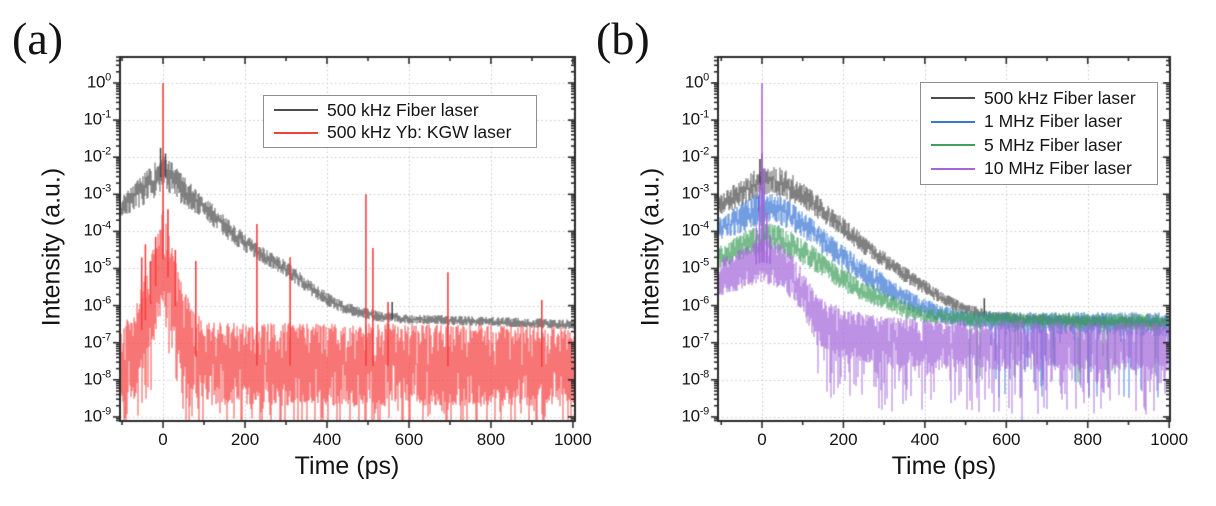  Describe the element at coordinates (944, 466) in the screenshot. I see `x-axis-label-b: Time (ps)` at that location.